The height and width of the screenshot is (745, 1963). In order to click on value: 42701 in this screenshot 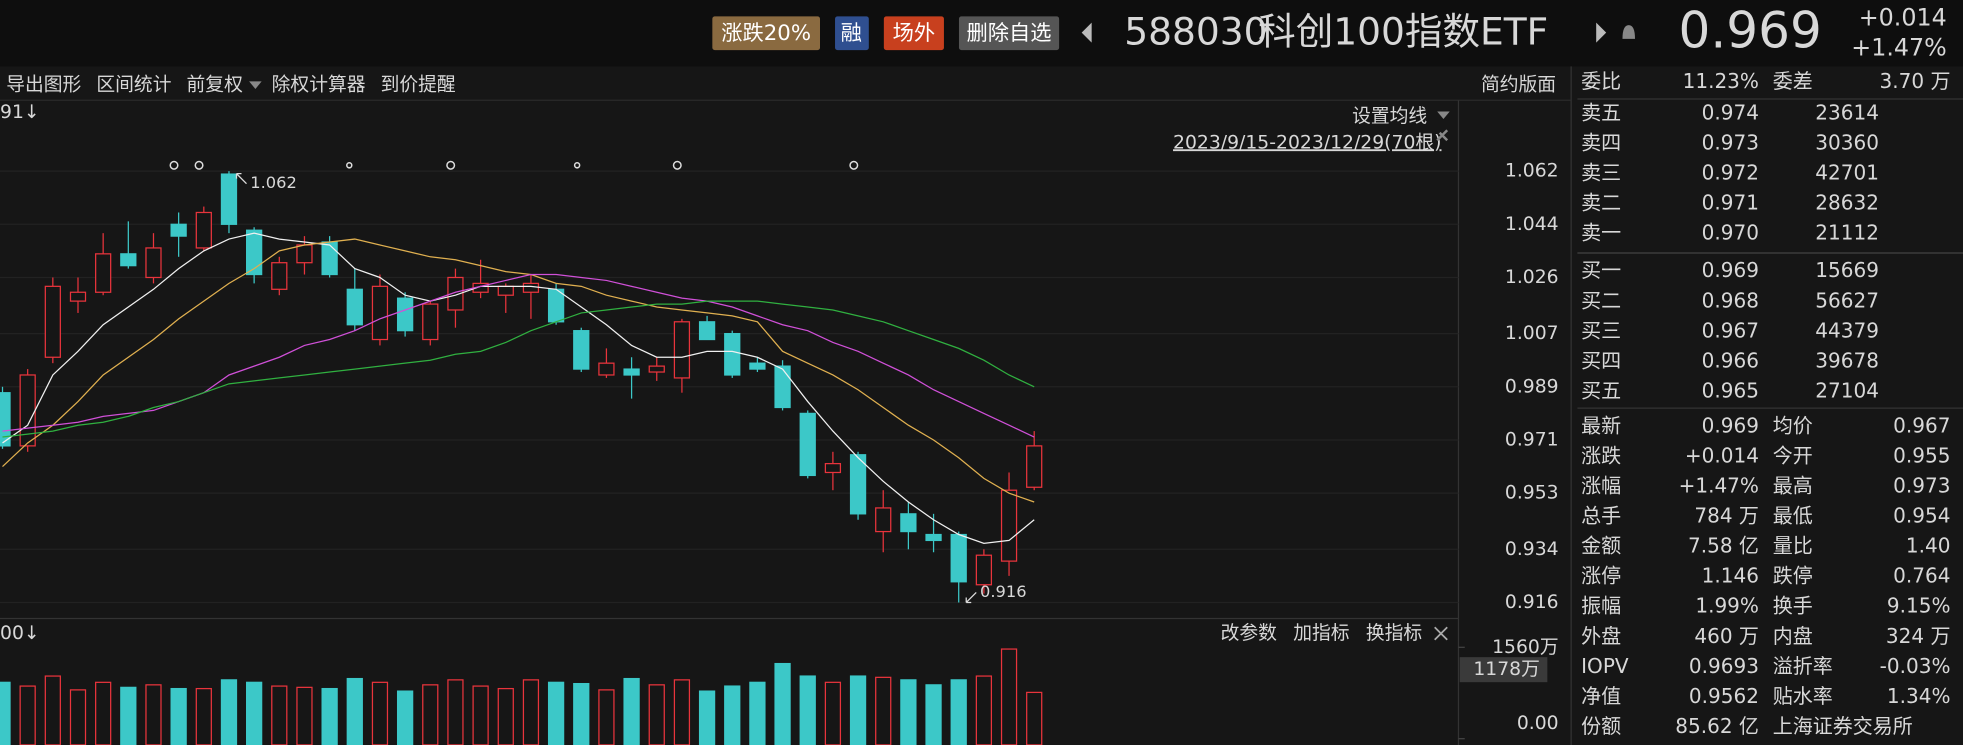, I will do `click(1847, 173)`.